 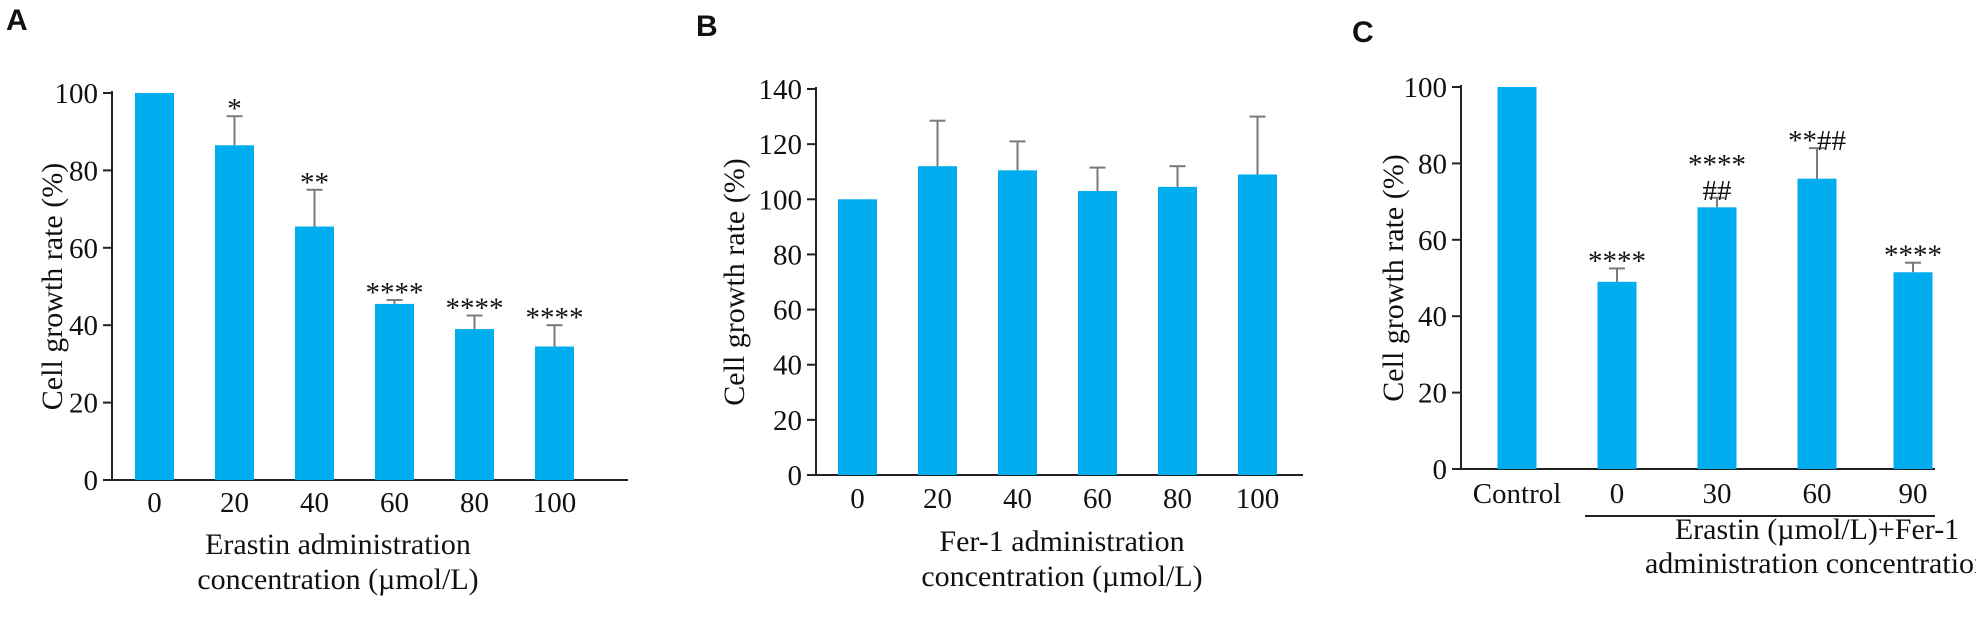 I want to click on x-axis-label: Fer-1 administration, so click(x=1061, y=541).